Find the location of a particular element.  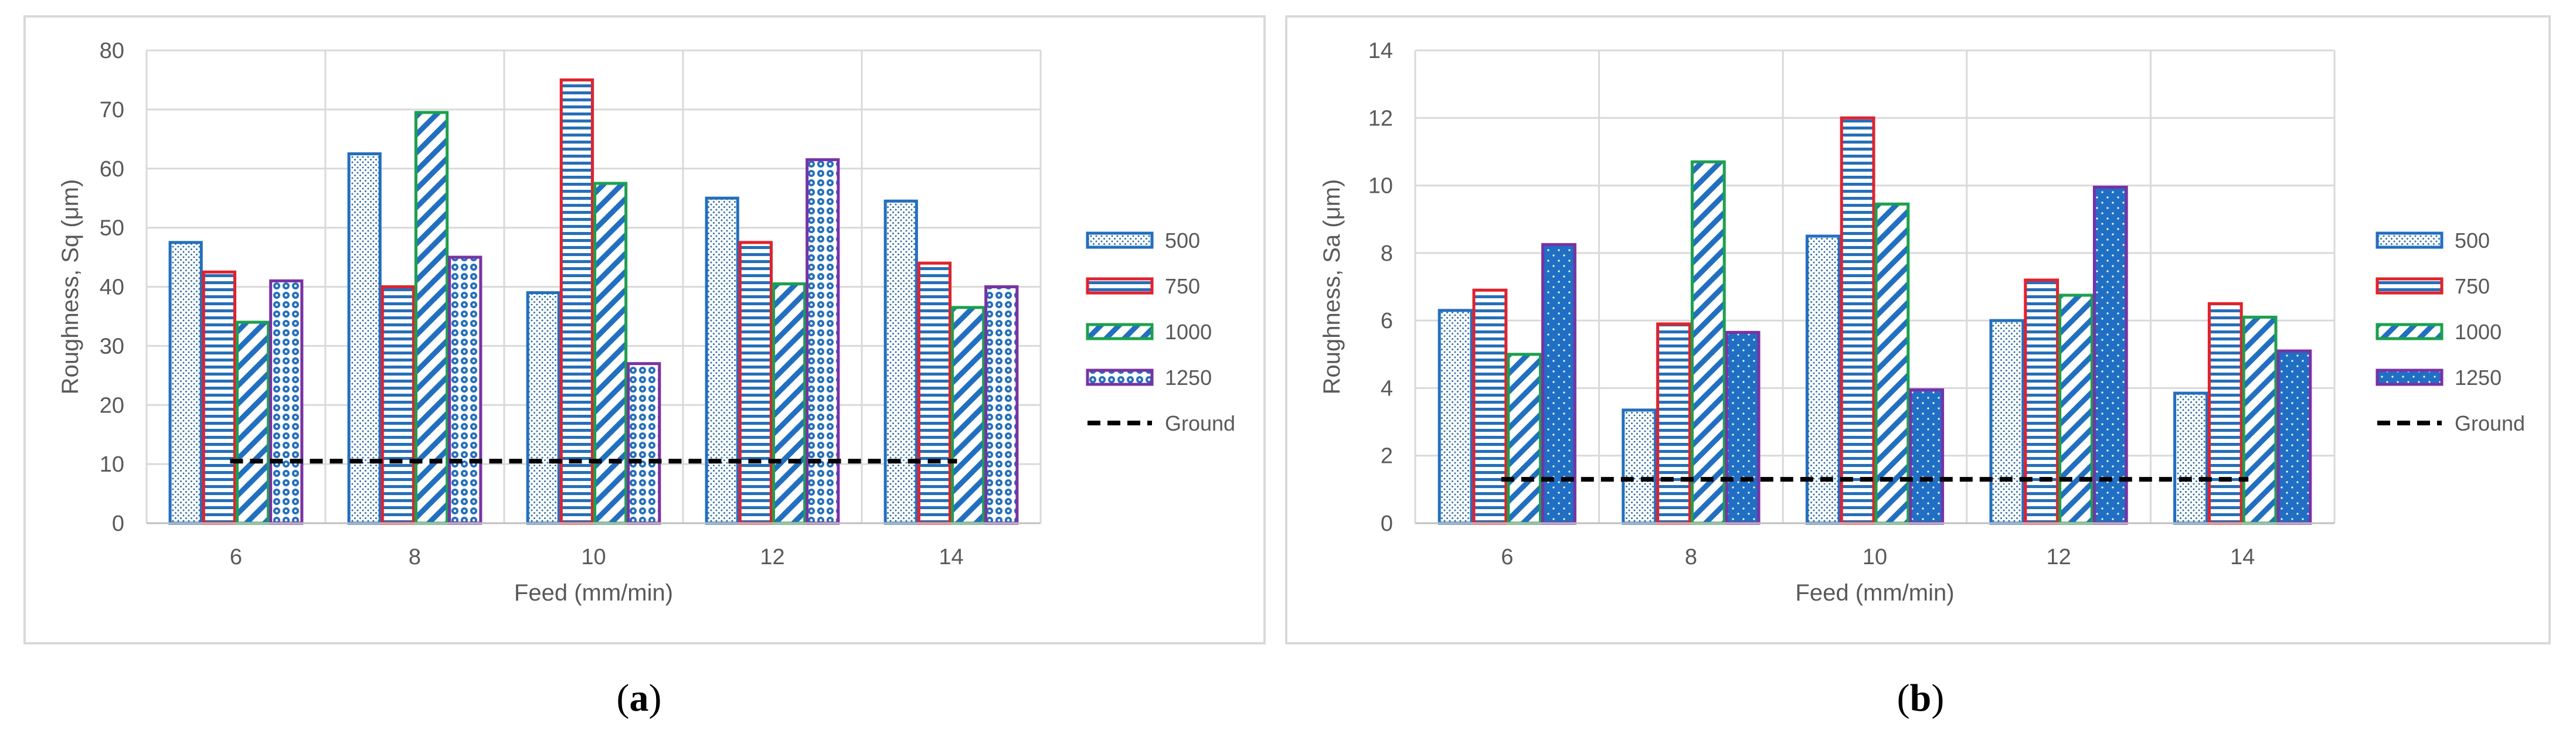

panel-a-label: a is located at coordinates (640, 698).